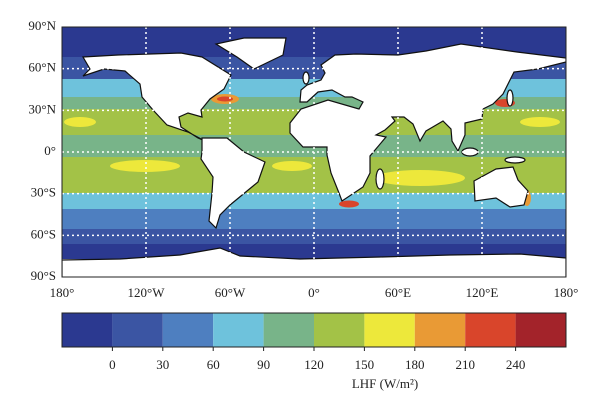 This screenshot has width=600, height=418. What do you see at coordinates (147, 292) in the screenshot?
I see `lon-label: 120°W` at bounding box center [147, 292].